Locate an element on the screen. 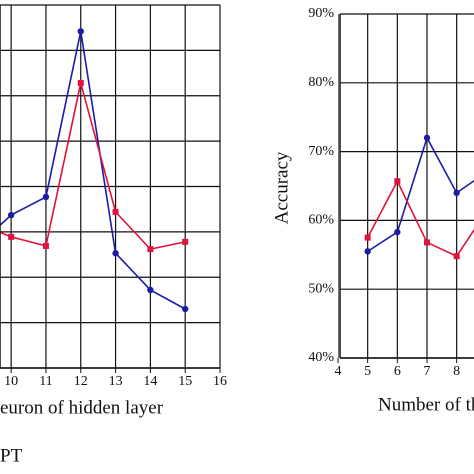 This screenshot has height=474, width=474. x-tick-label: 5 is located at coordinates (367, 371).